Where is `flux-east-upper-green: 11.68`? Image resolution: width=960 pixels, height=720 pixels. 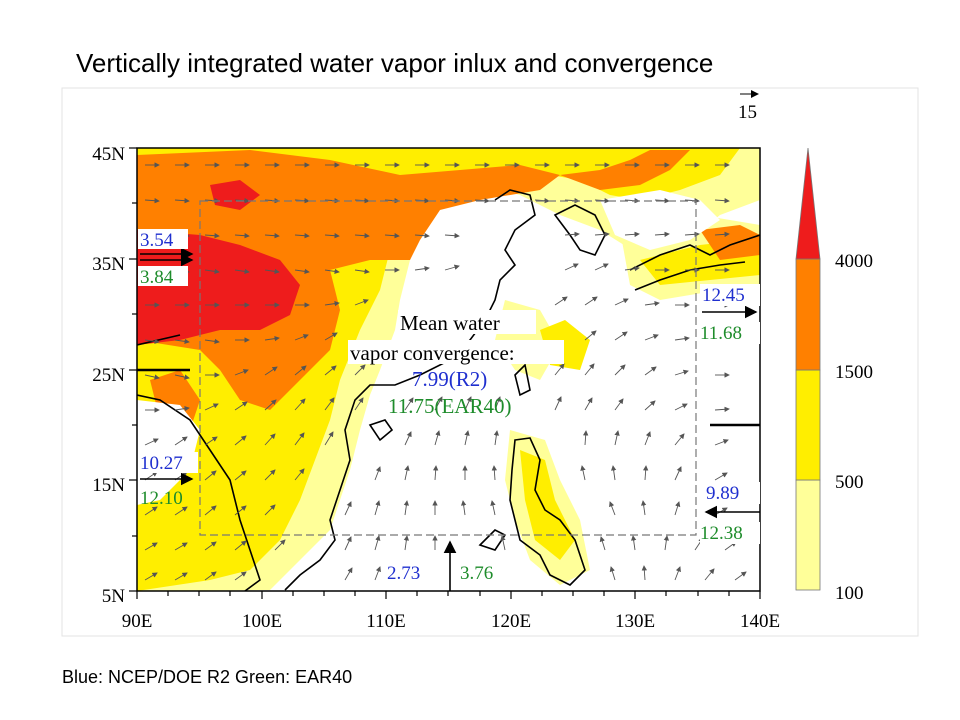
flux-east-upper-green: 11.68 is located at coordinates (721, 333).